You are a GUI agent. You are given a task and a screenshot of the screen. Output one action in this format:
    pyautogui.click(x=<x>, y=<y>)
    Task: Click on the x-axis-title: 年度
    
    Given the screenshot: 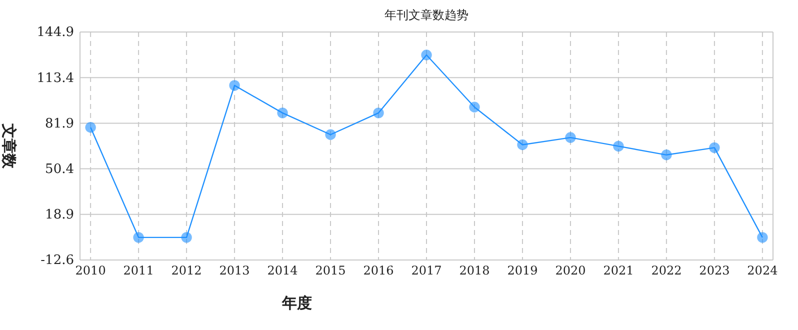 What is the action you would take?
    pyautogui.click(x=296, y=303)
    